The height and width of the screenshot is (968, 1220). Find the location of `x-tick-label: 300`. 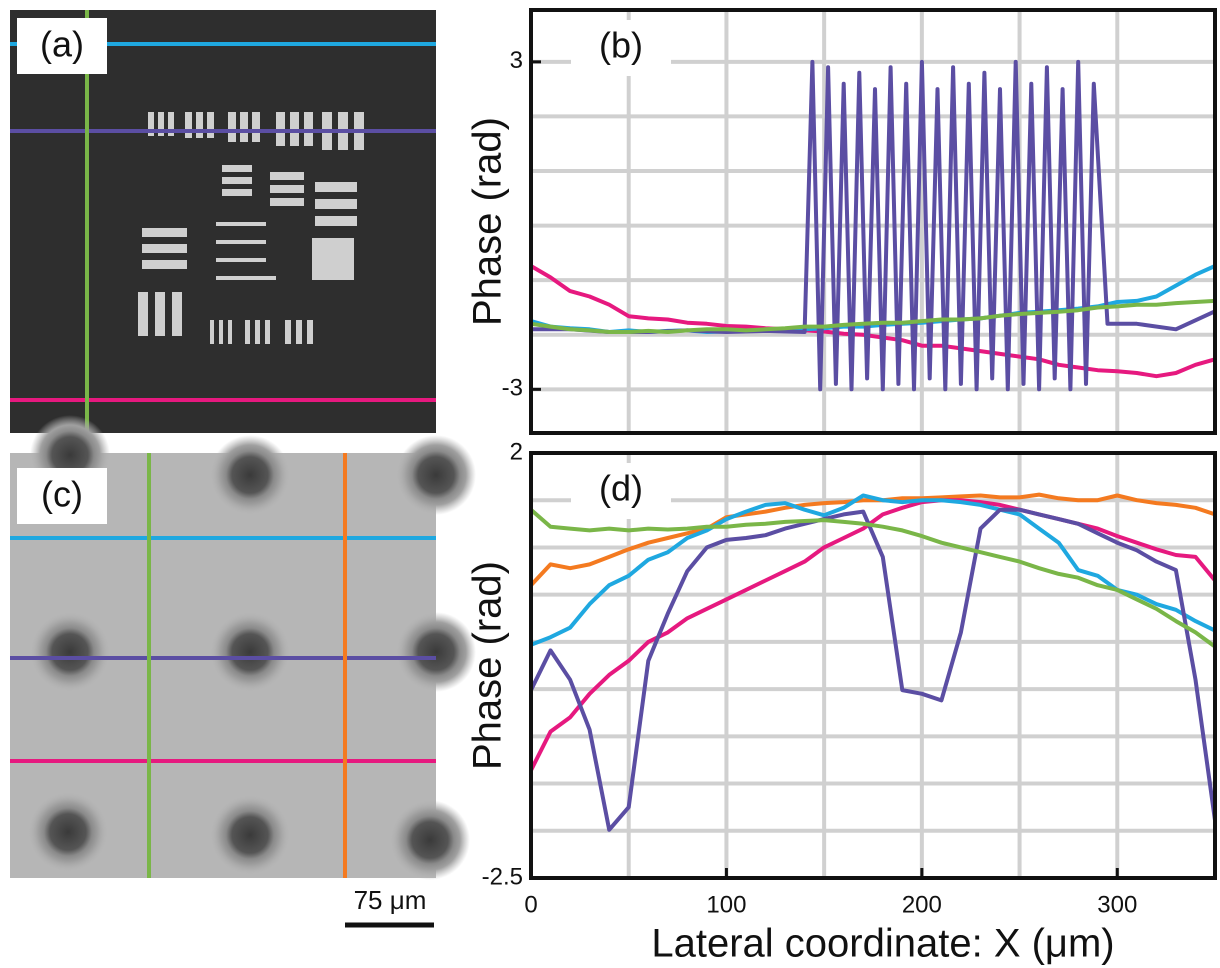

x-tick-label: 300 is located at coordinates (1117, 904).